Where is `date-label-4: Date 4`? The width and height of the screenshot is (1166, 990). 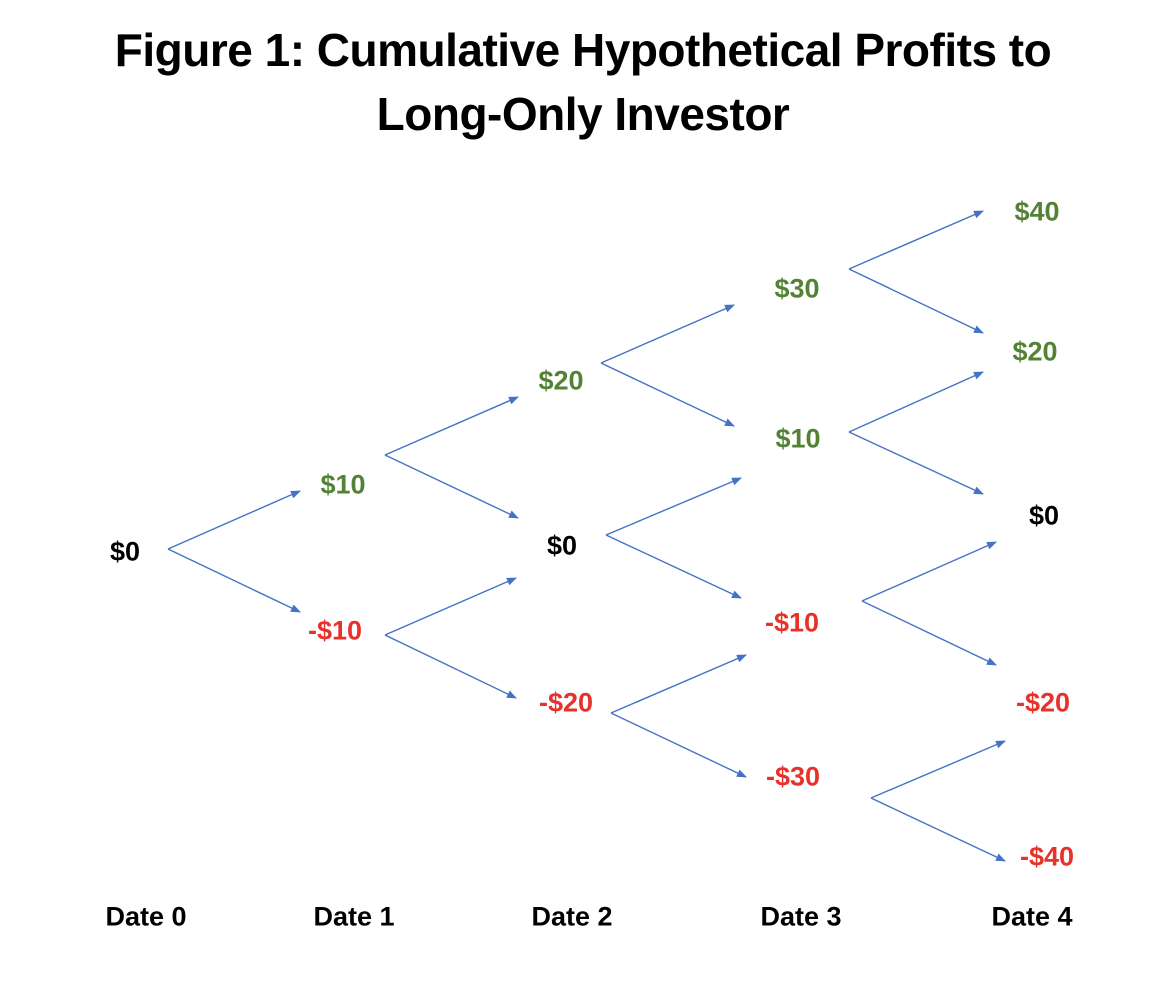 date-label-4: Date 4 is located at coordinates (1032, 916).